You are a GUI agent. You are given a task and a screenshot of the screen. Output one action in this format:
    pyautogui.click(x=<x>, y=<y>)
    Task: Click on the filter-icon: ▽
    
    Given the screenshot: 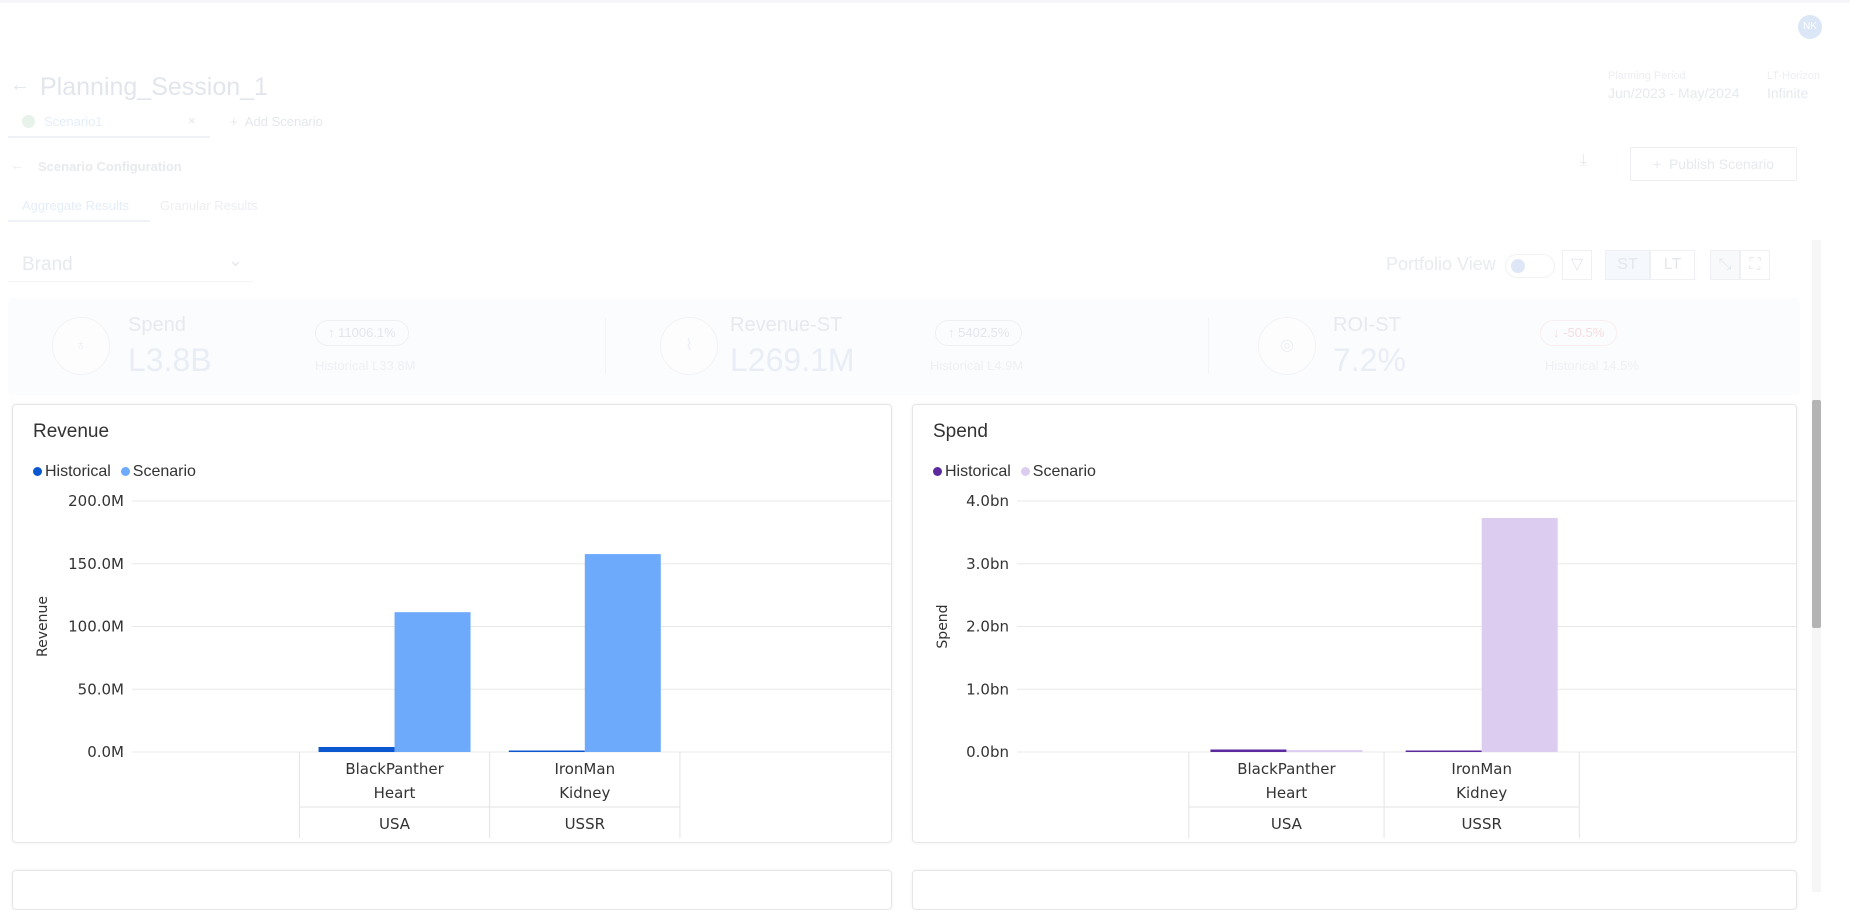 What is the action you would take?
    pyautogui.click(x=1577, y=265)
    